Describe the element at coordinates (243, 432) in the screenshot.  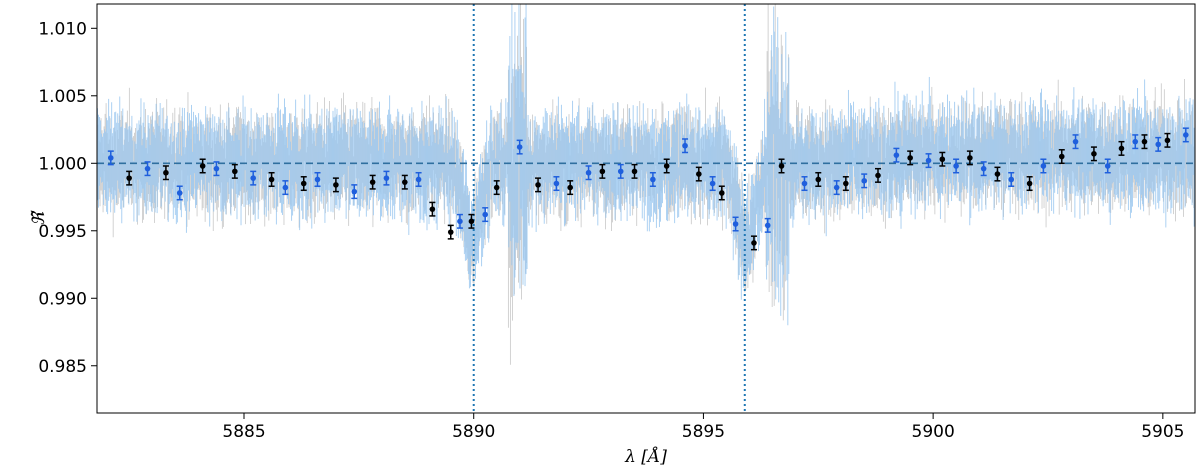
I see `x-tick-label: 5885` at that location.